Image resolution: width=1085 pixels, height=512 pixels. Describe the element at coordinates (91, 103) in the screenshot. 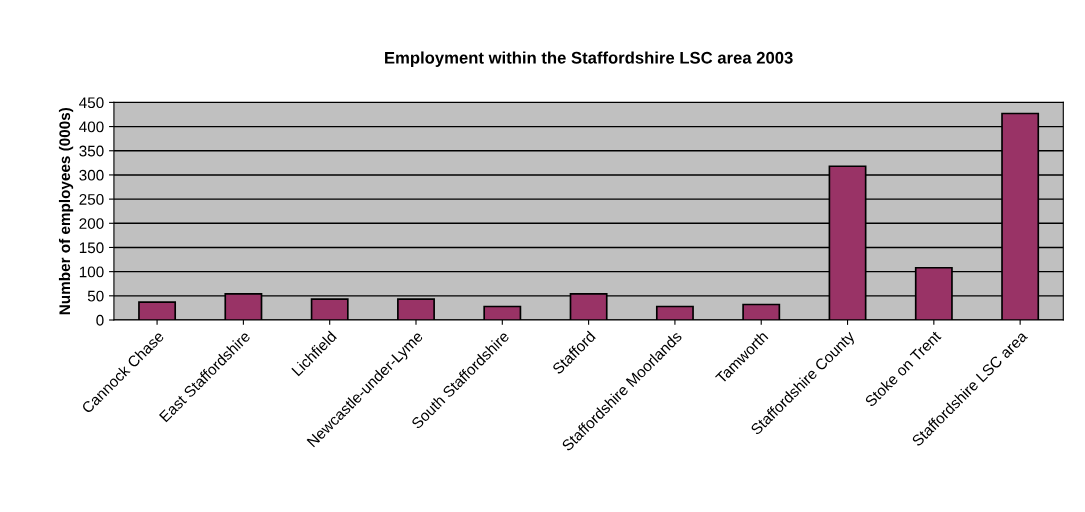

I see `y-tick-label: 450` at that location.